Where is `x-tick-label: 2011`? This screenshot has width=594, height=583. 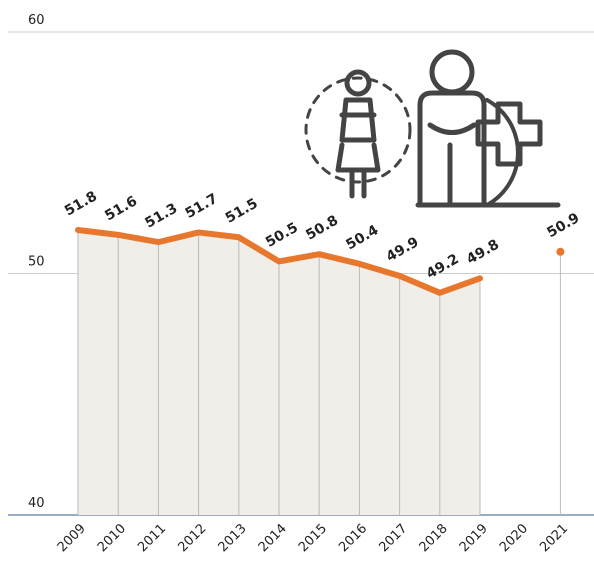
x-tick-label: 2011 is located at coordinates (152, 538).